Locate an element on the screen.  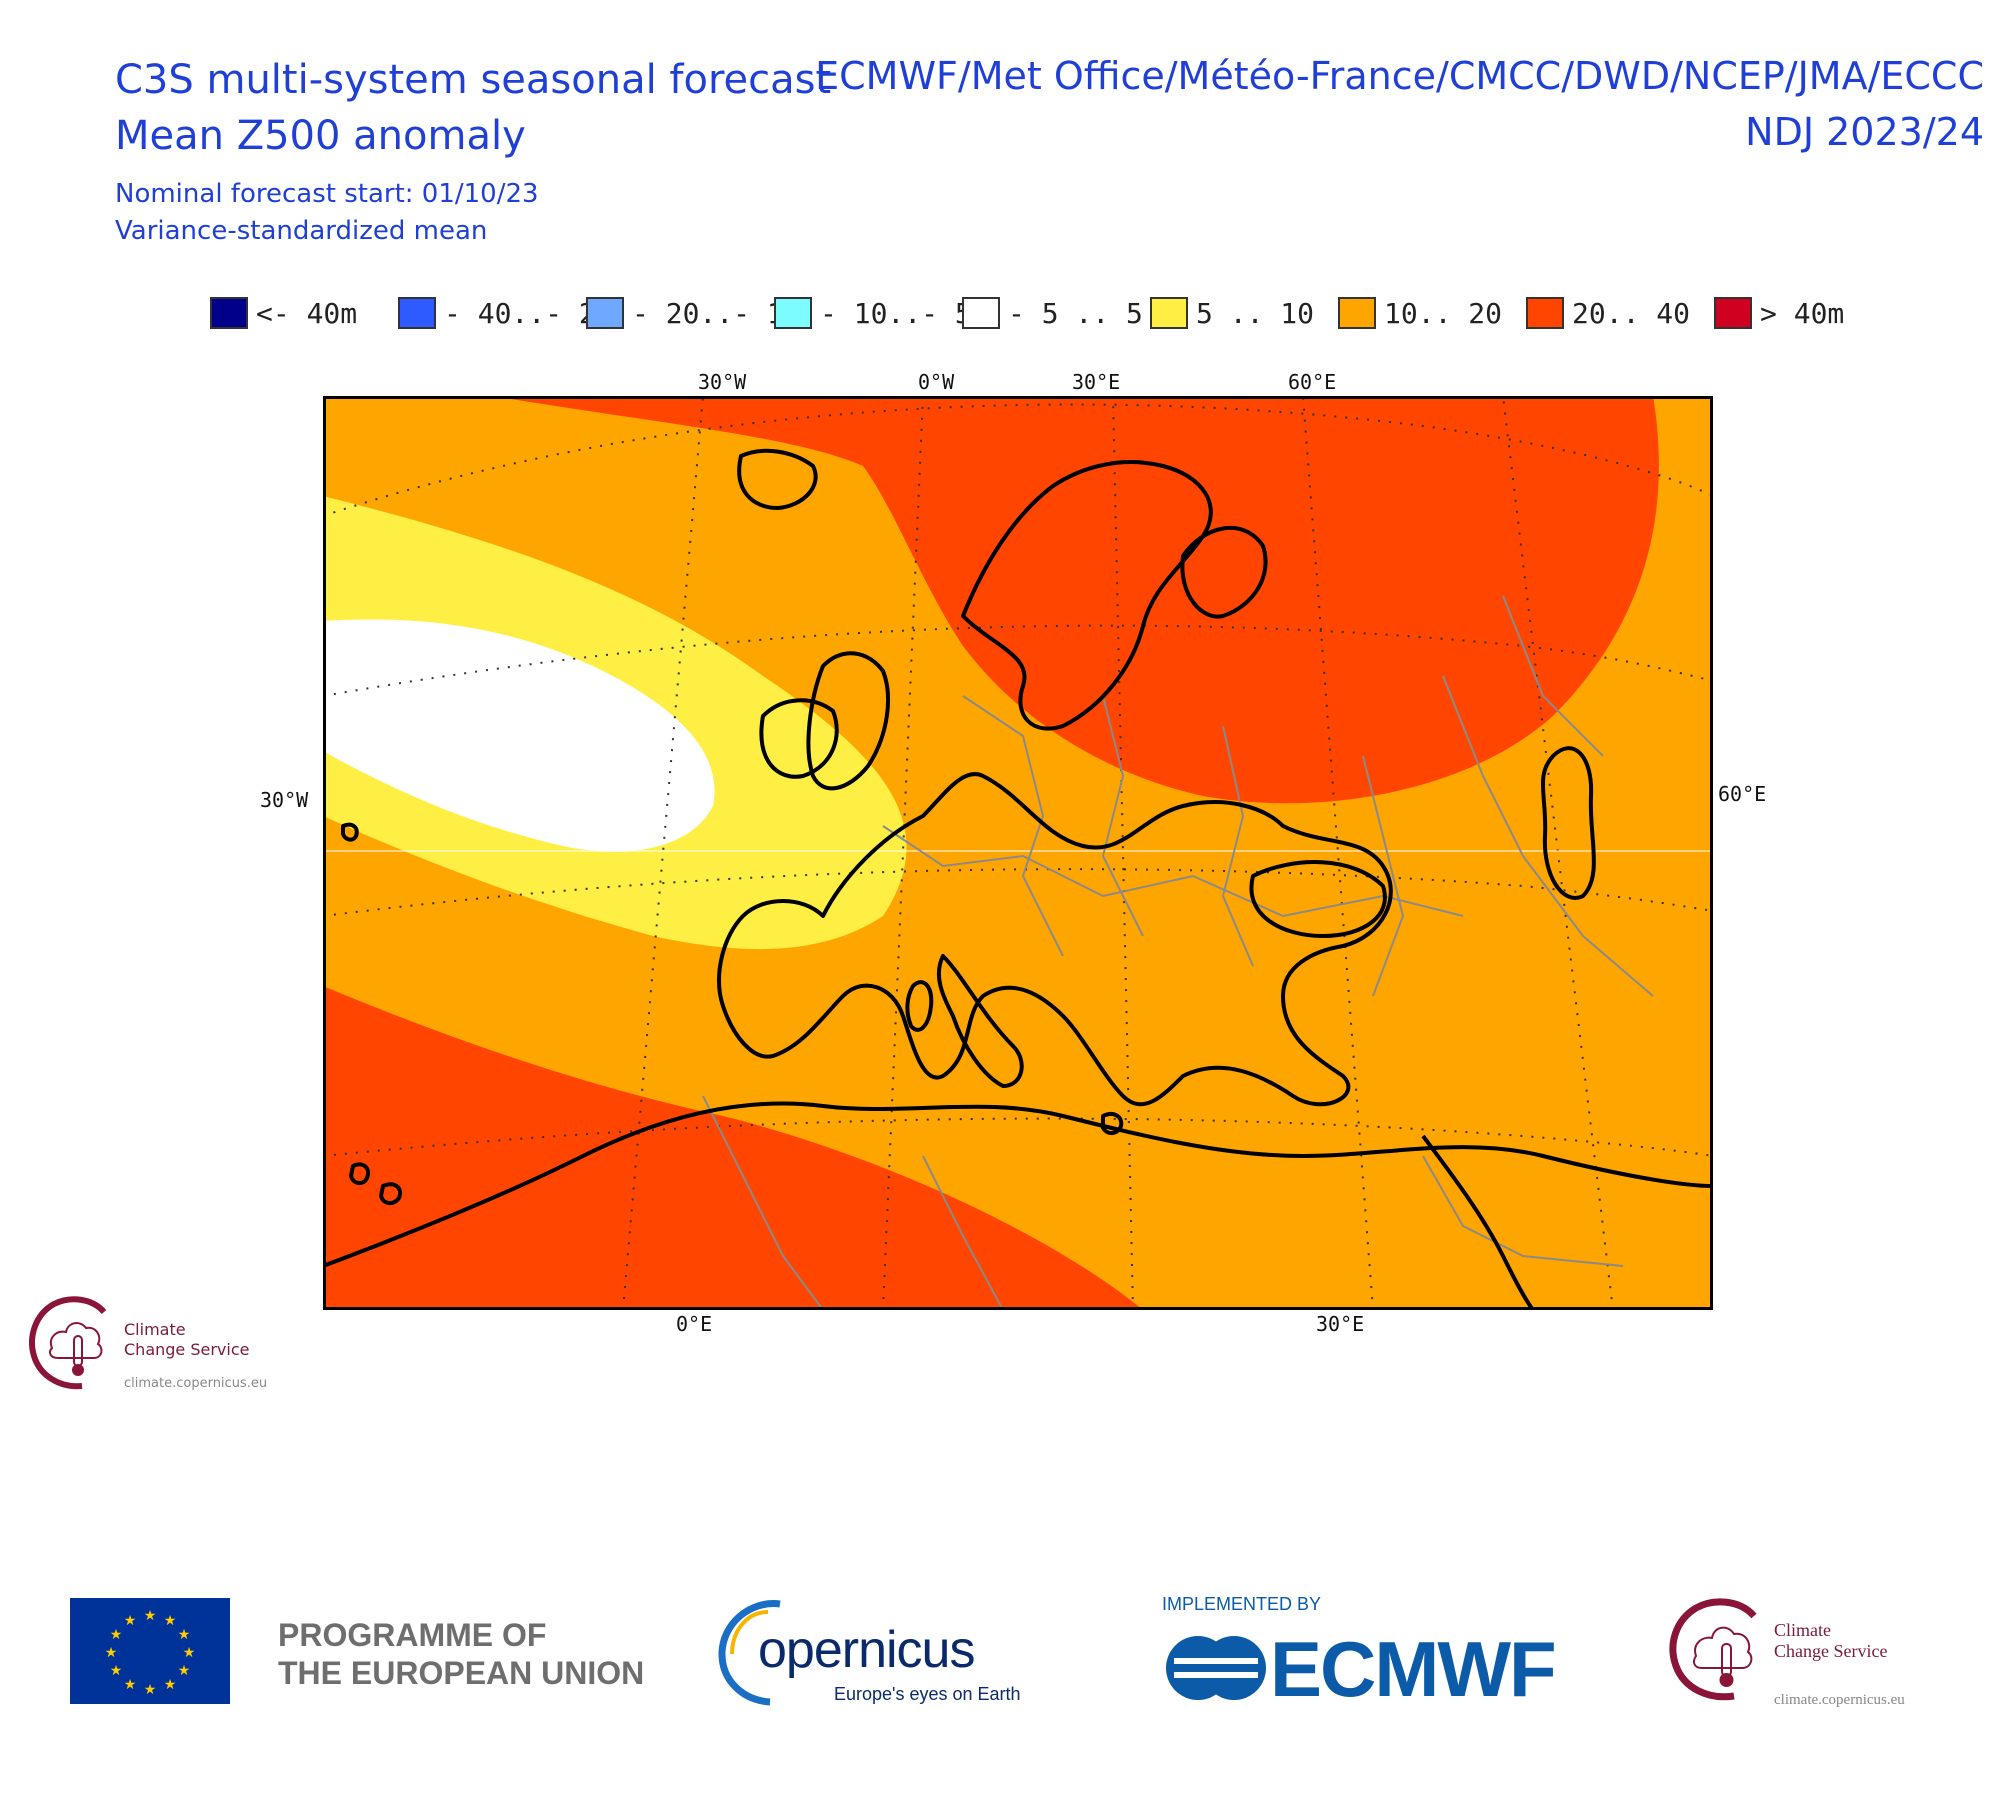
eu-flag-icon: ★ ★ ★ ★ ★ ★ ★ ★ ★ ★ ★ ★ is located at coordinates (150, 1651).